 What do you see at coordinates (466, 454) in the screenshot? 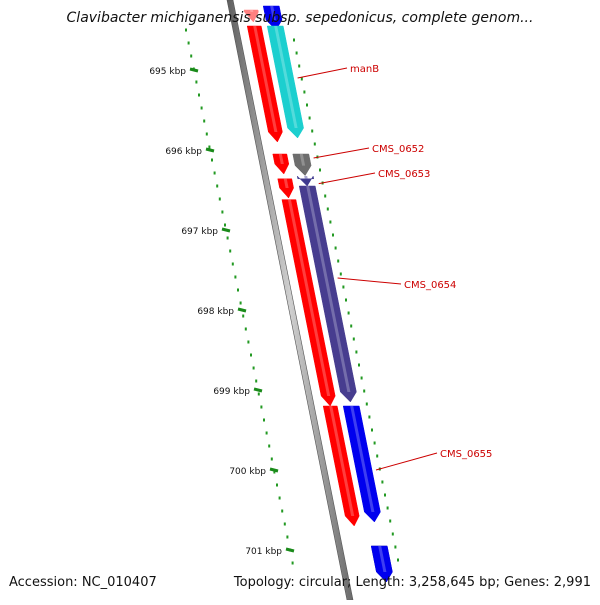
I see `gene-label-CMS_0655: CMS_0655` at bounding box center [466, 454].